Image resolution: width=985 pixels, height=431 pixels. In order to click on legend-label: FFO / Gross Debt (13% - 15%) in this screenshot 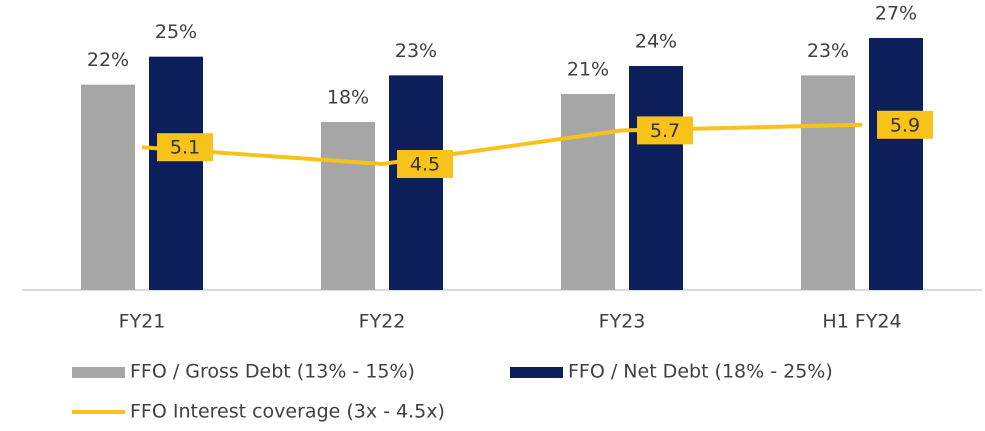, I will do `click(272, 372)`.